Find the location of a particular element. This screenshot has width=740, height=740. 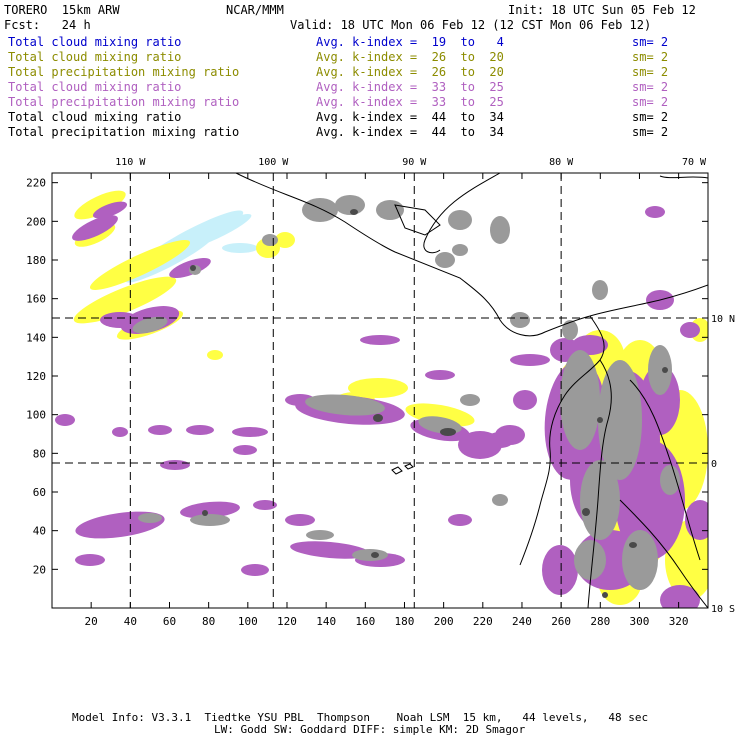

x-tick-label: 140 is located at coordinates (326, 621).